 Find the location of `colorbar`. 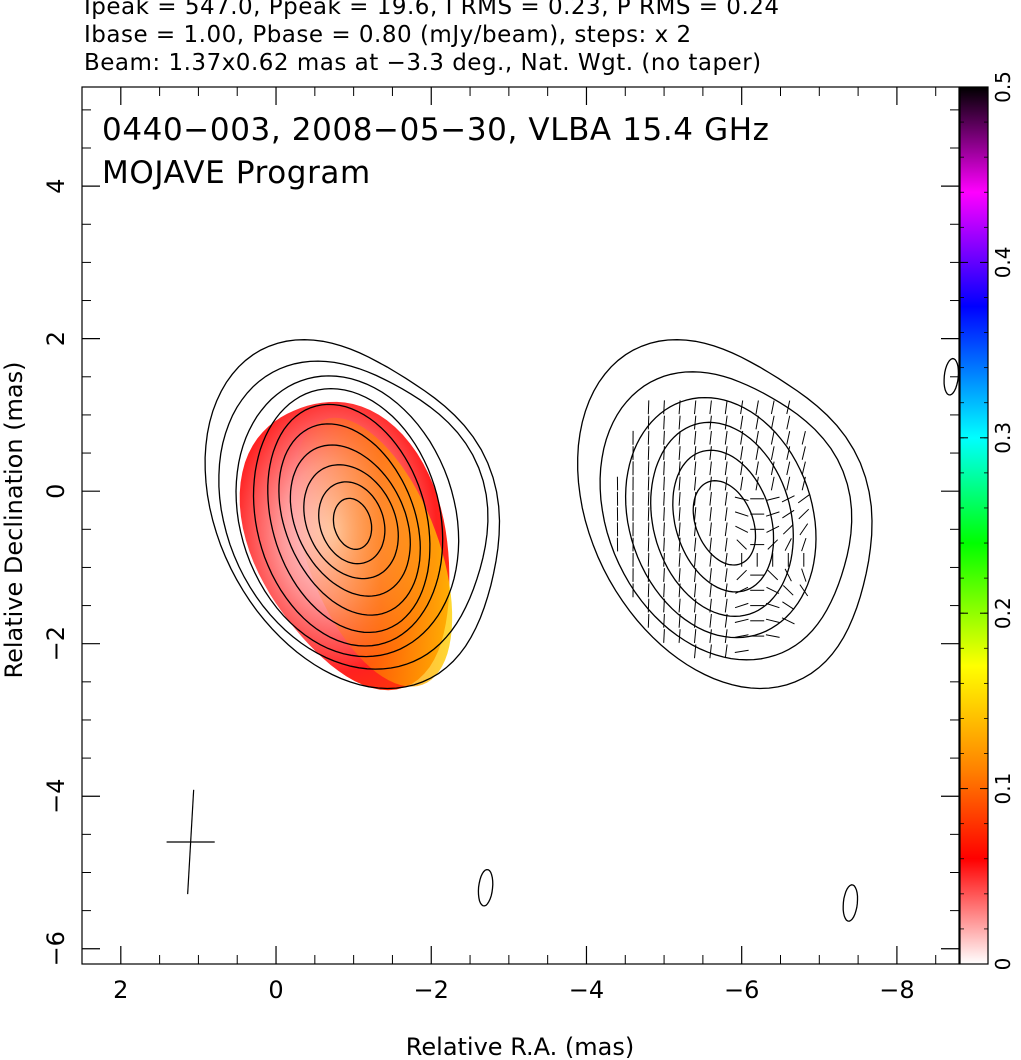

colorbar is located at coordinates (974, 525).